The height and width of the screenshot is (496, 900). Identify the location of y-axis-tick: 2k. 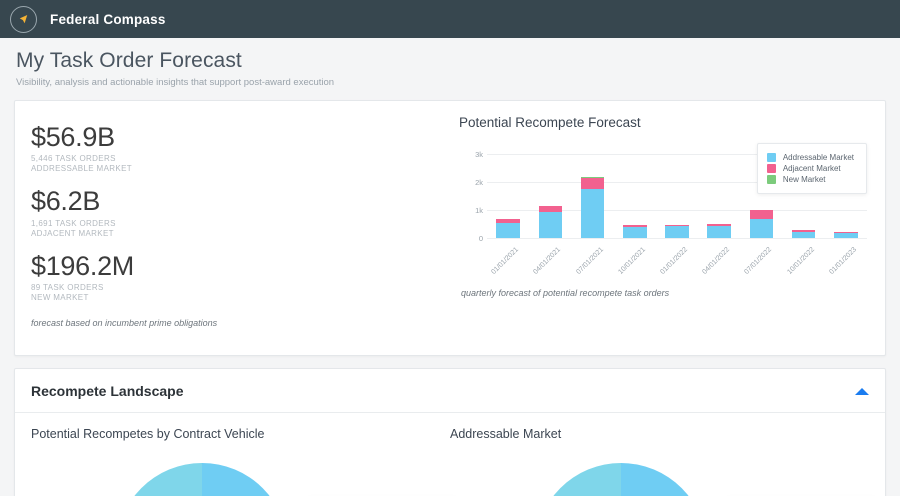
(479, 182).